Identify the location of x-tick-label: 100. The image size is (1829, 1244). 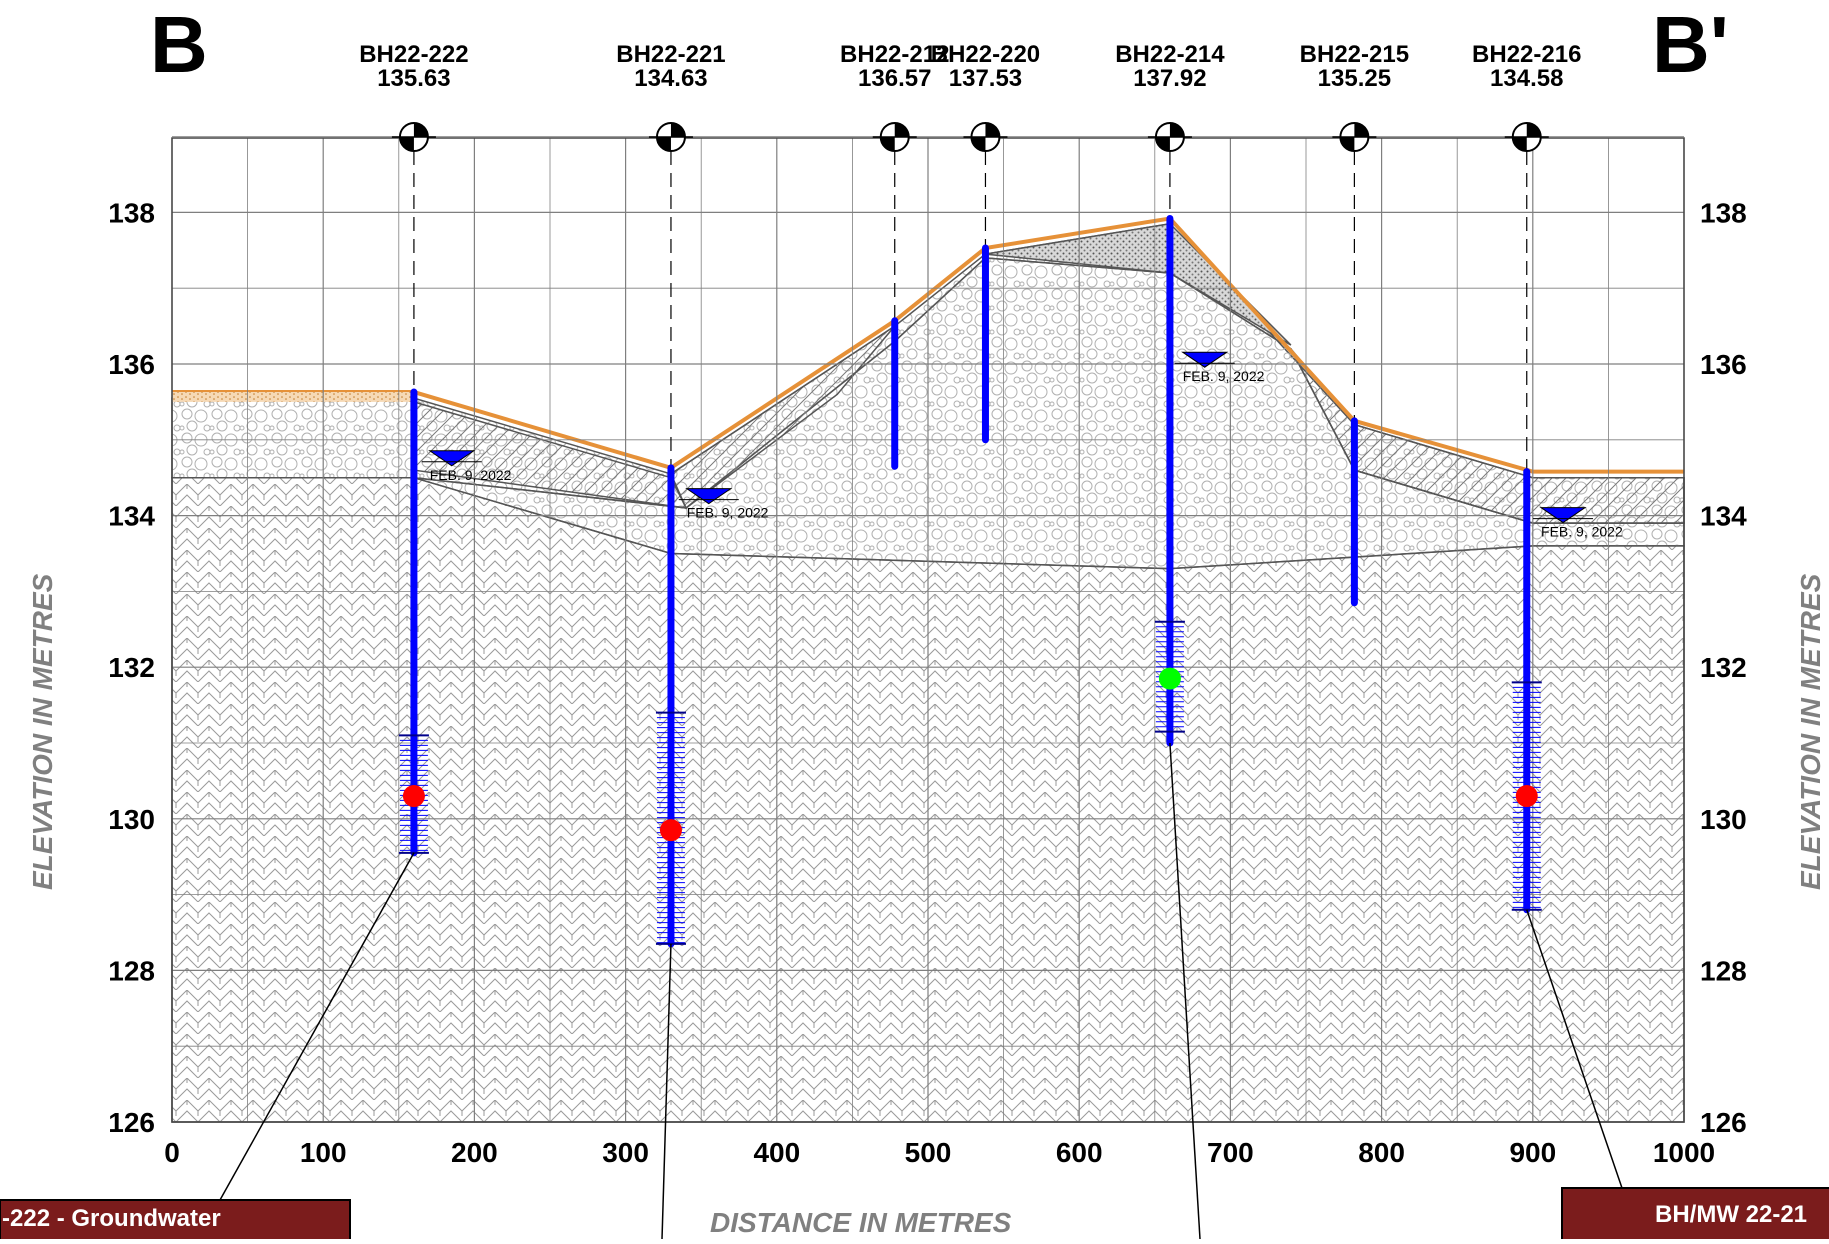
(323, 1152).